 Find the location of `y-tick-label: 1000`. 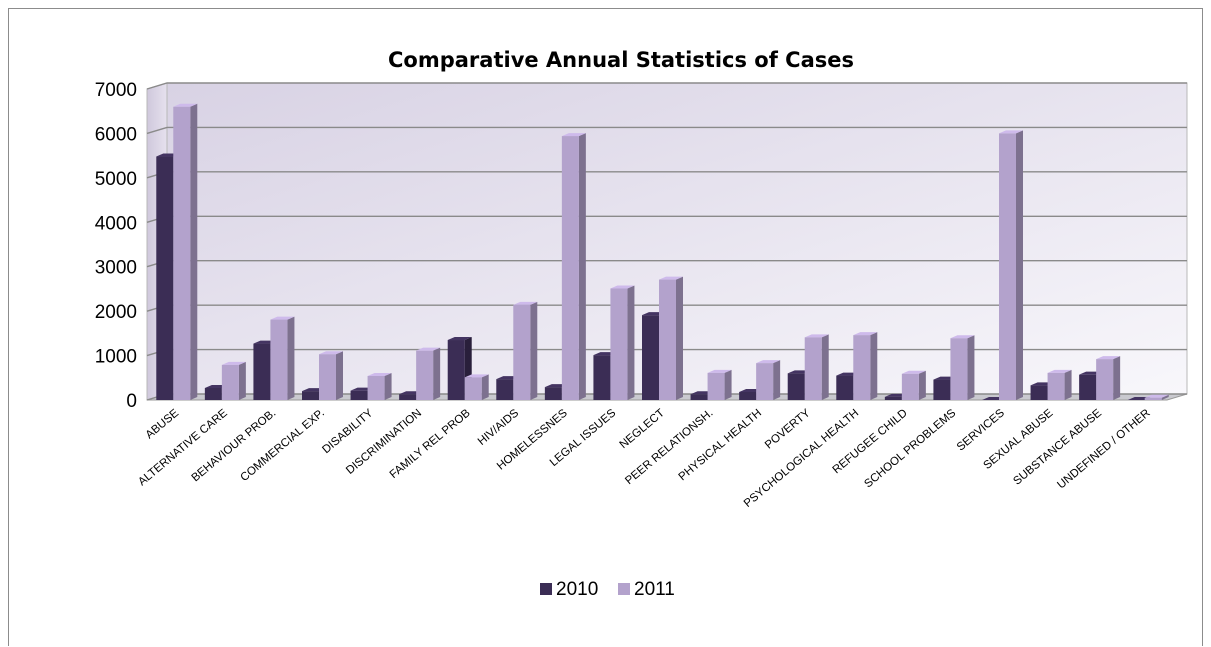

y-tick-label: 1000 is located at coordinates (116, 357).